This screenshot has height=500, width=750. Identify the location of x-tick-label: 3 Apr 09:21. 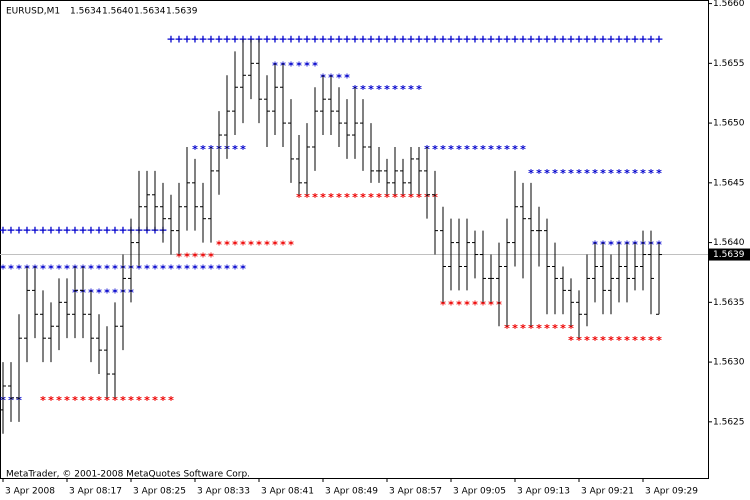
(607, 492).